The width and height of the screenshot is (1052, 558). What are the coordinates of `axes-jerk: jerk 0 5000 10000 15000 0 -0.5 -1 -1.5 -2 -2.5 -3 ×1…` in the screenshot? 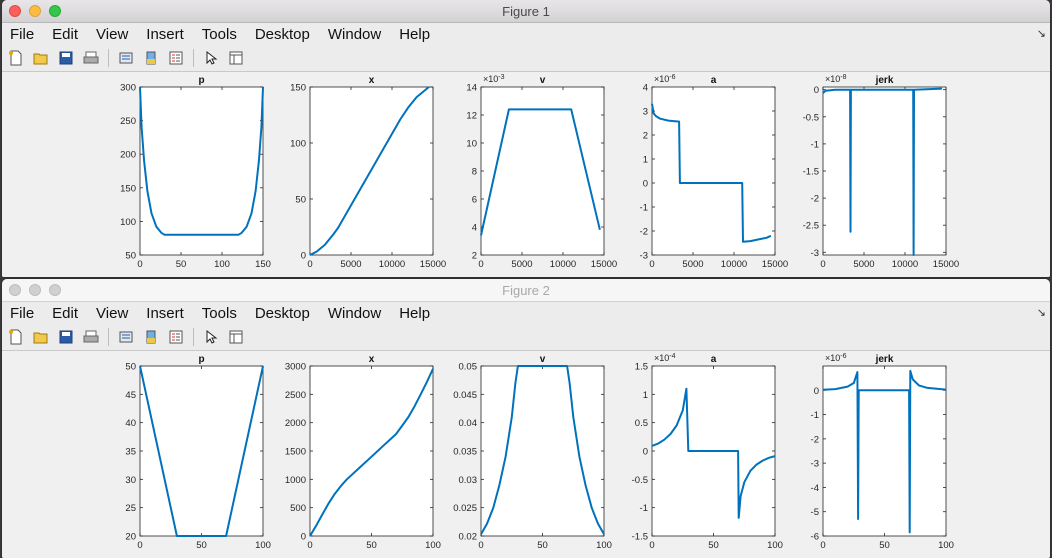 It's located at (881, 172).